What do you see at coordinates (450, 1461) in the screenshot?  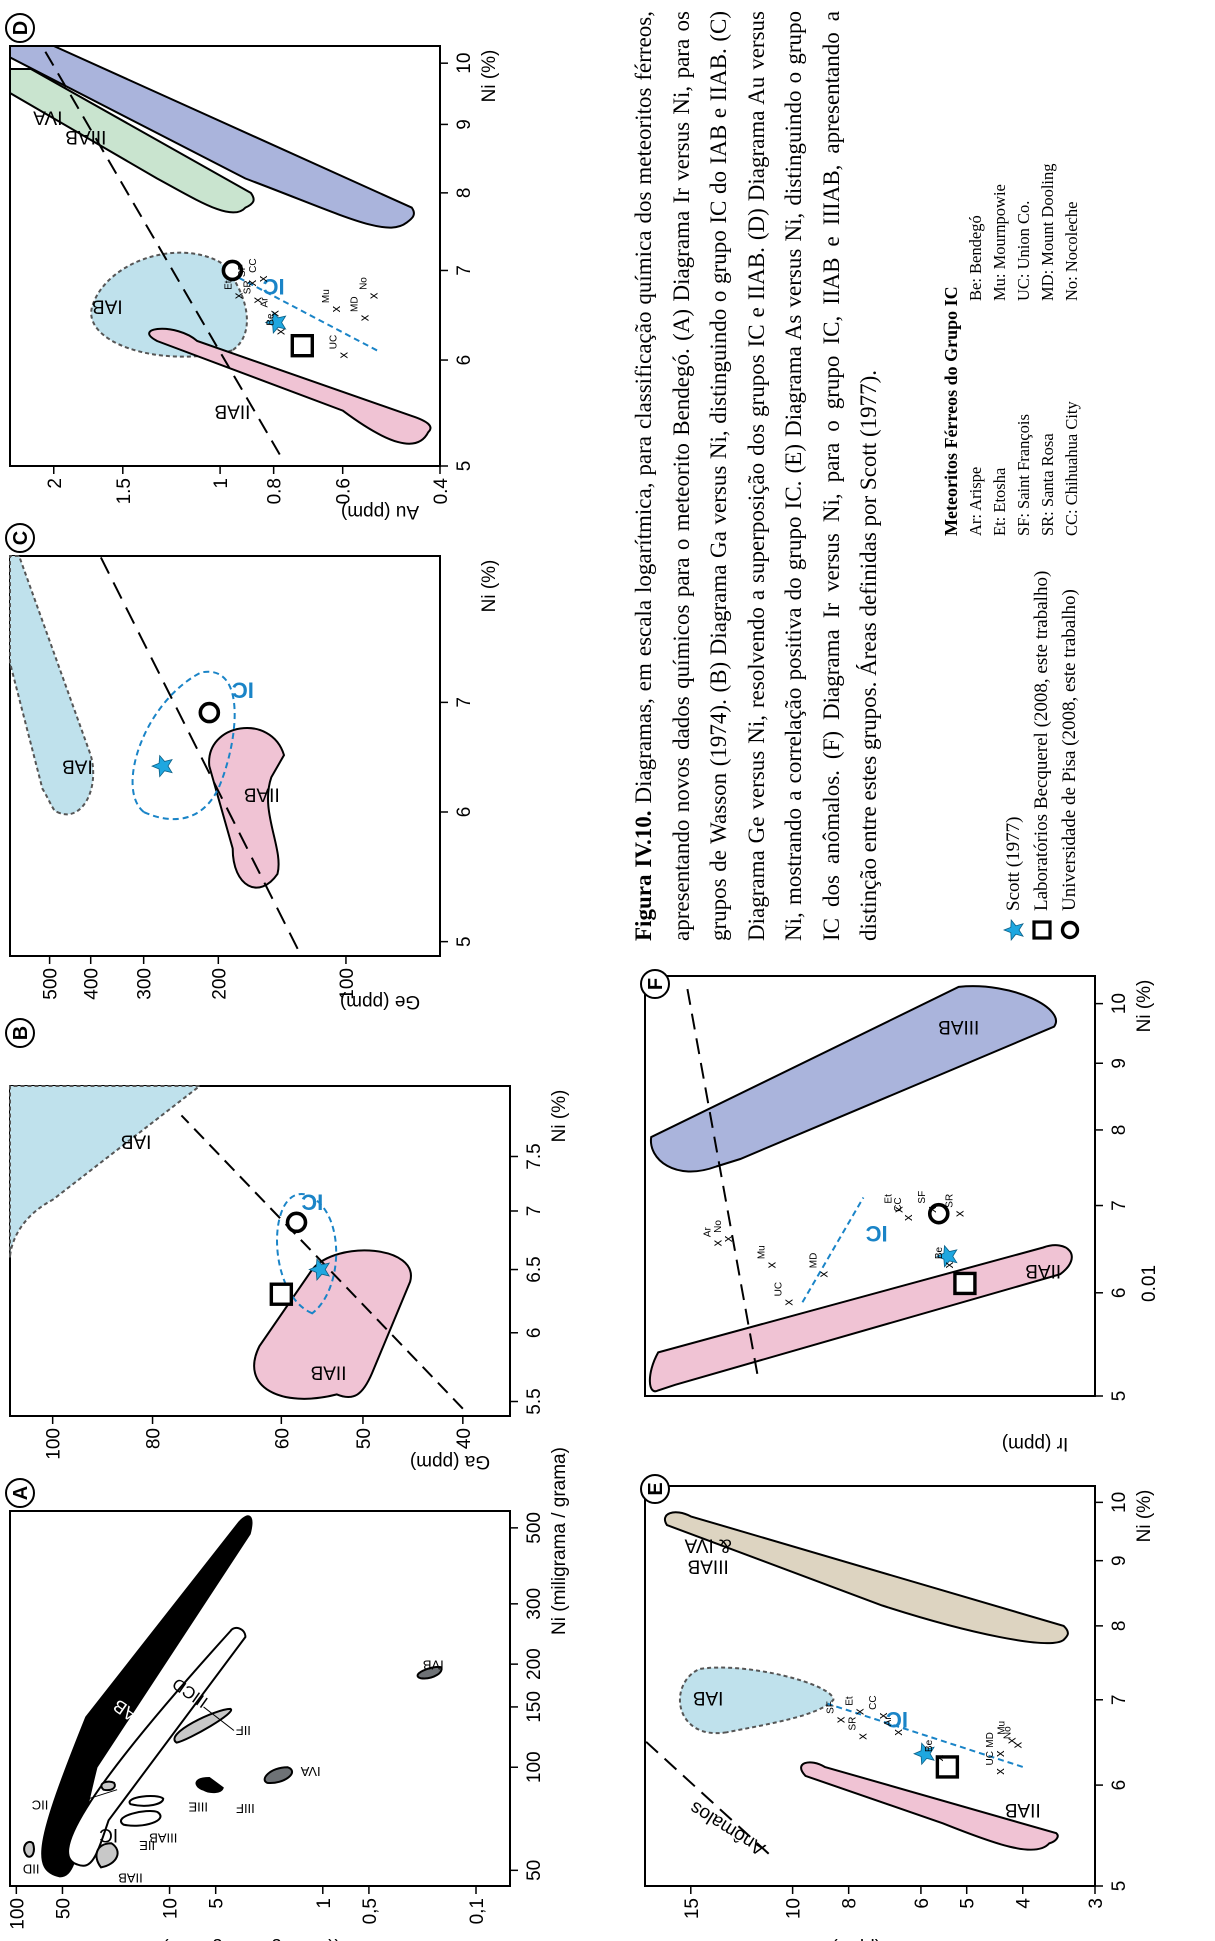 I see `y-axis-label: Ga (ppm)` at bounding box center [450, 1461].